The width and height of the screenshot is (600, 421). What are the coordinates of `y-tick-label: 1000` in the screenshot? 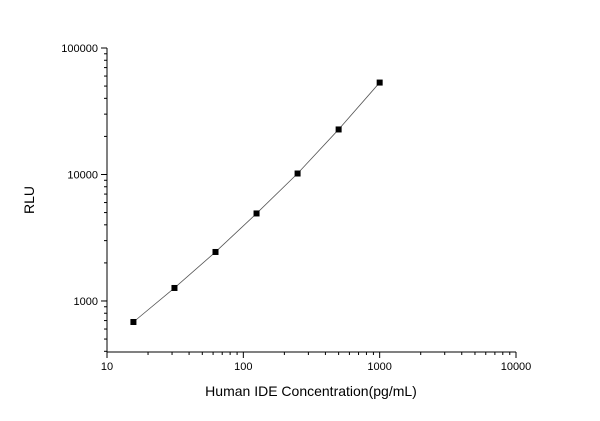 It's located at (86, 302).